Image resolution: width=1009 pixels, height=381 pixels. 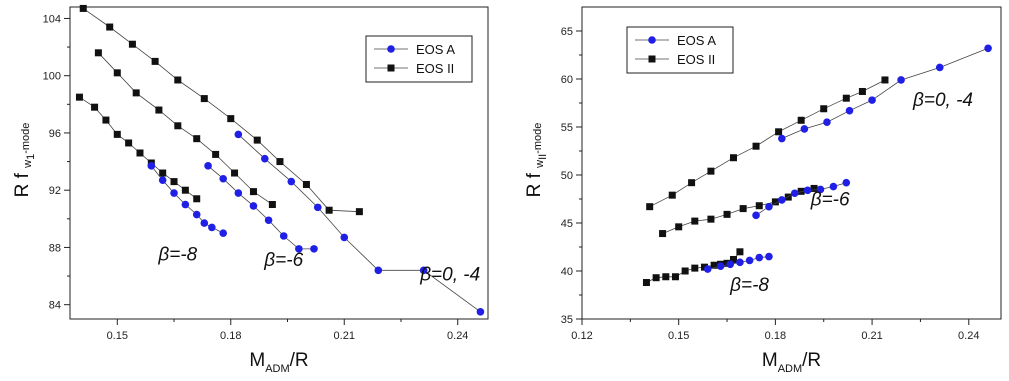 I want to click on legend: EOS A EOS II, so click(x=680, y=50).